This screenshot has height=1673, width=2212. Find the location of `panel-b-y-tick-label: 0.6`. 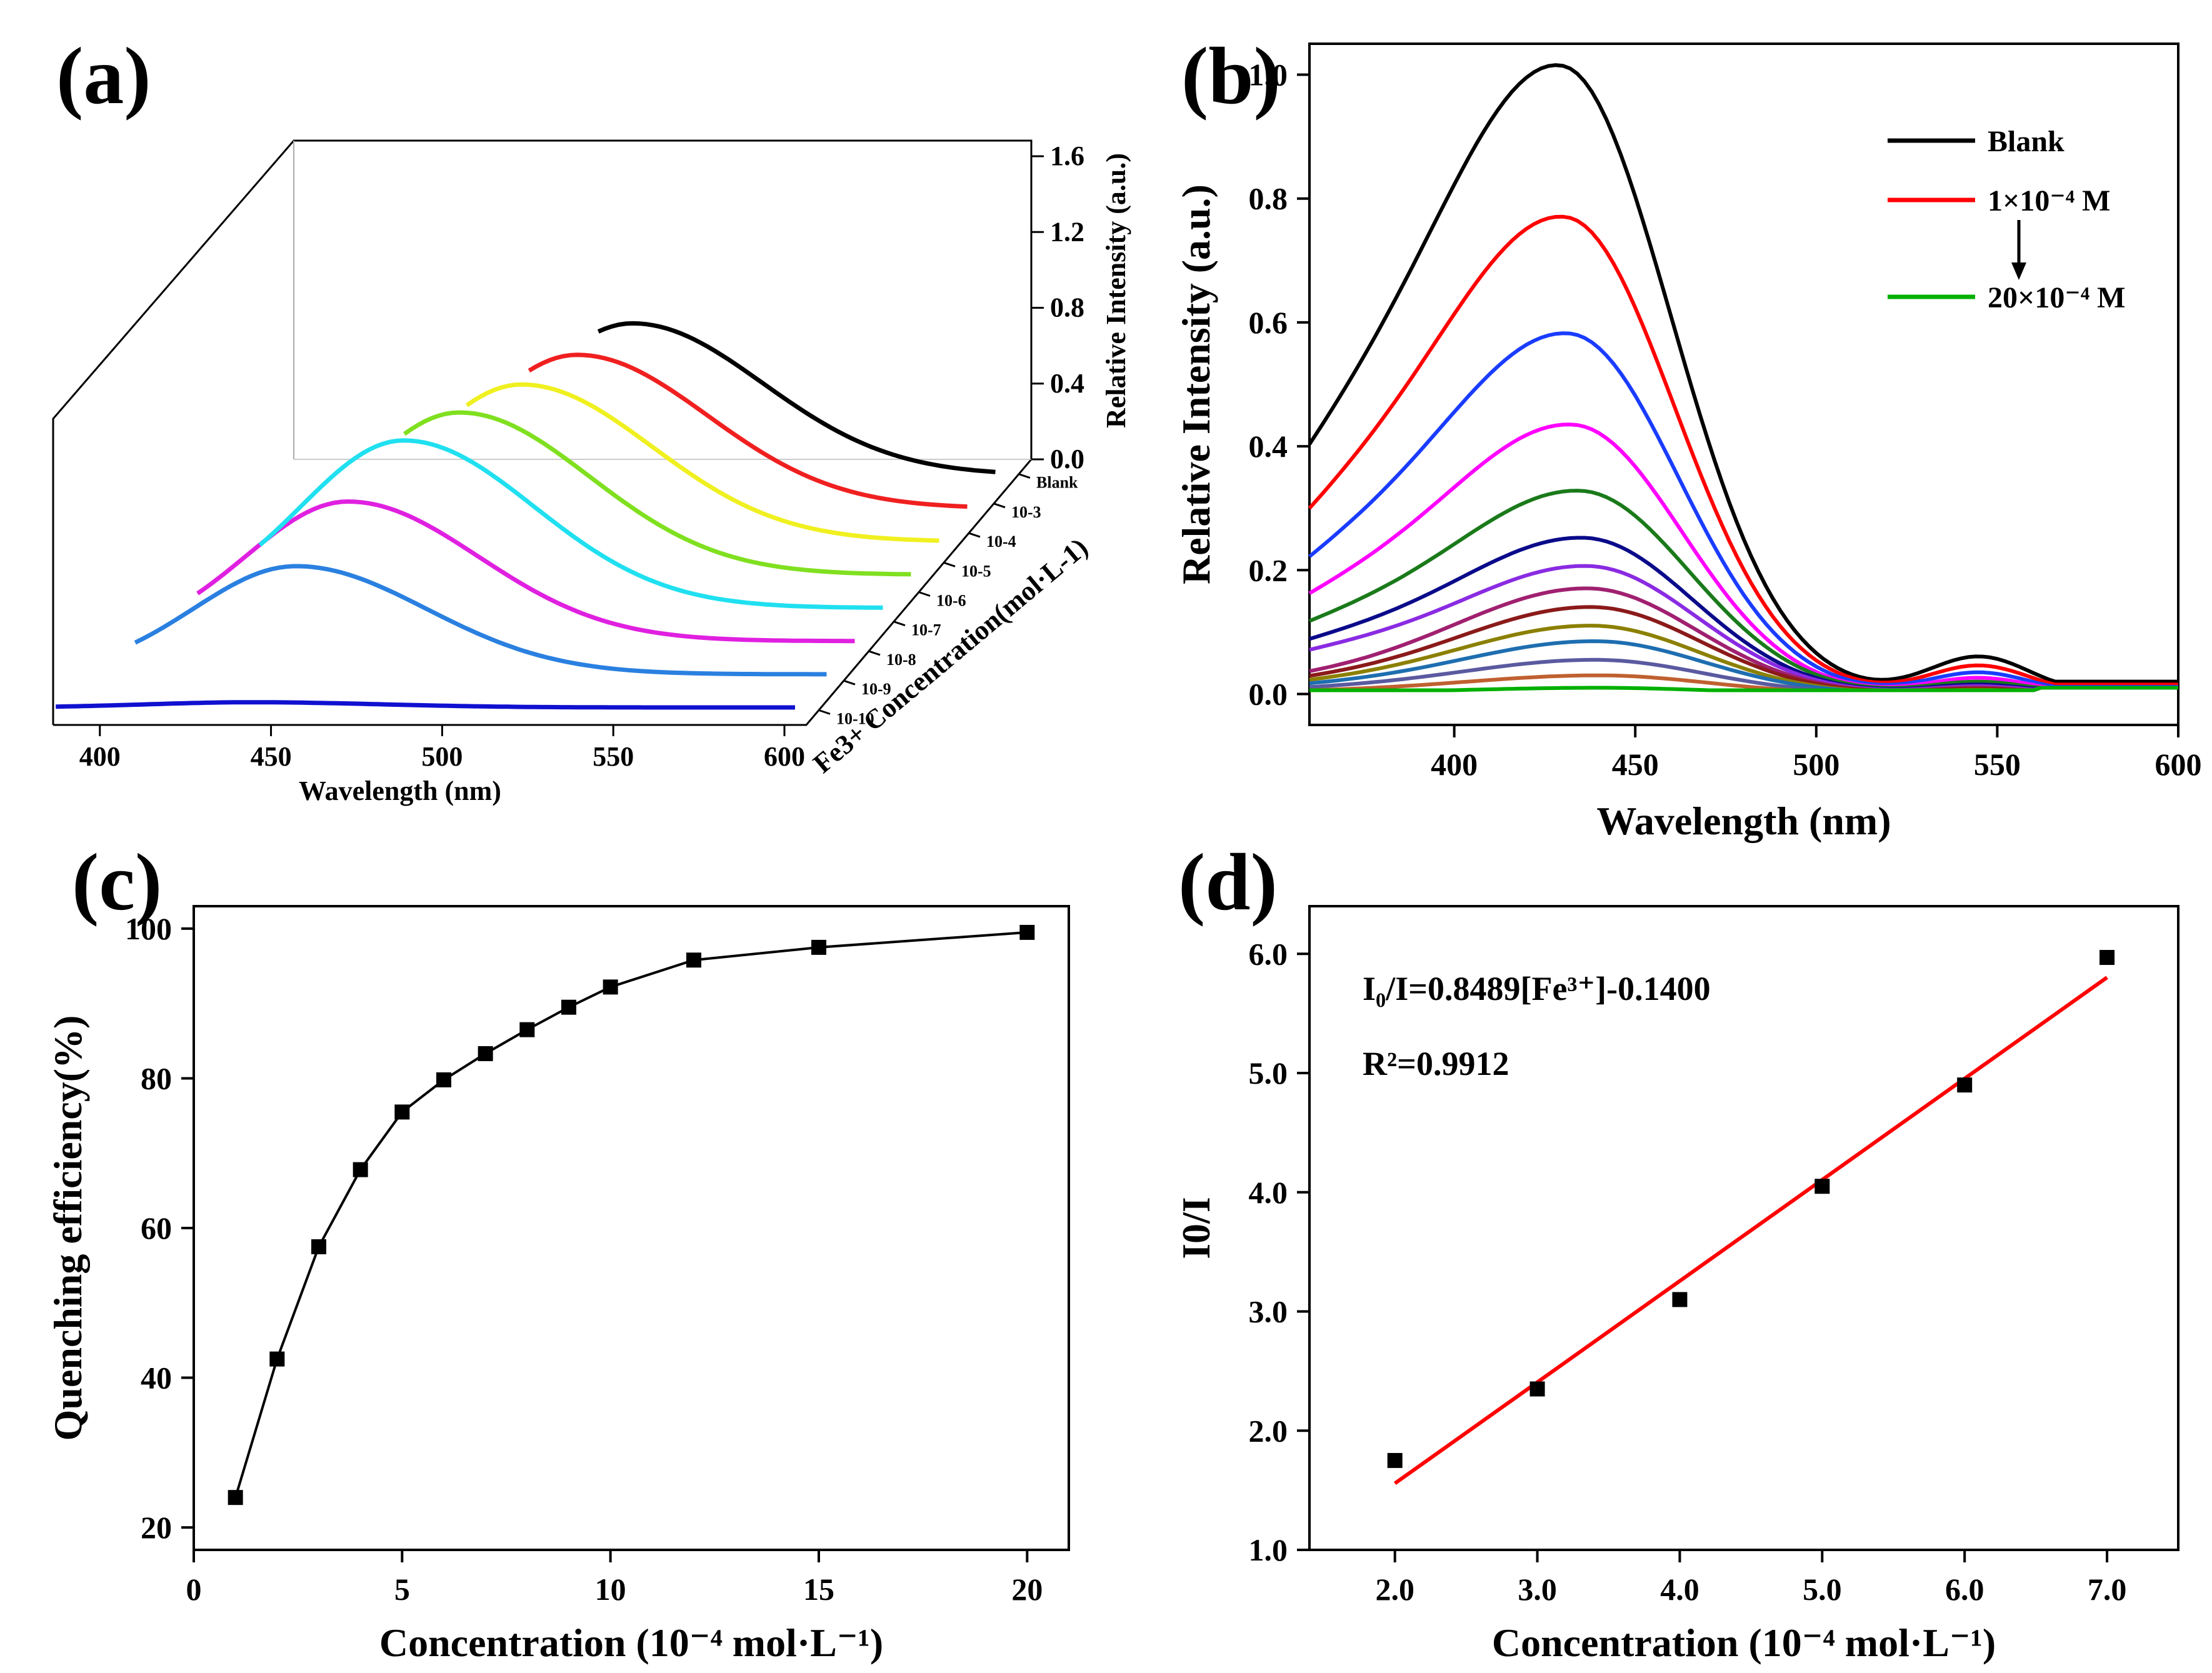

panel-b-y-tick-label: 0.6 is located at coordinates (1268, 322).